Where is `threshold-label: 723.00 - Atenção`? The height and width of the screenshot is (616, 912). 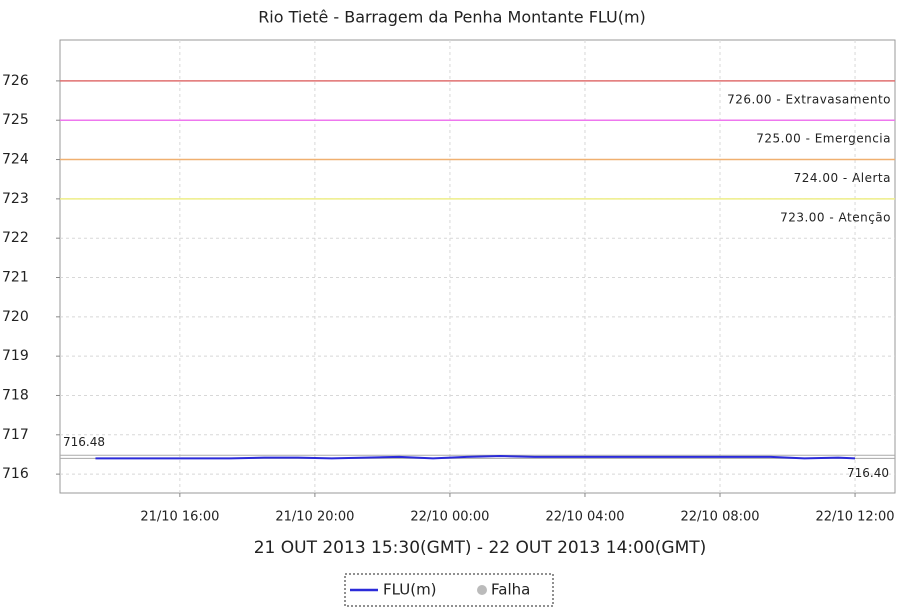 threshold-label: 723.00 - Atenção is located at coordinates (835, 217).